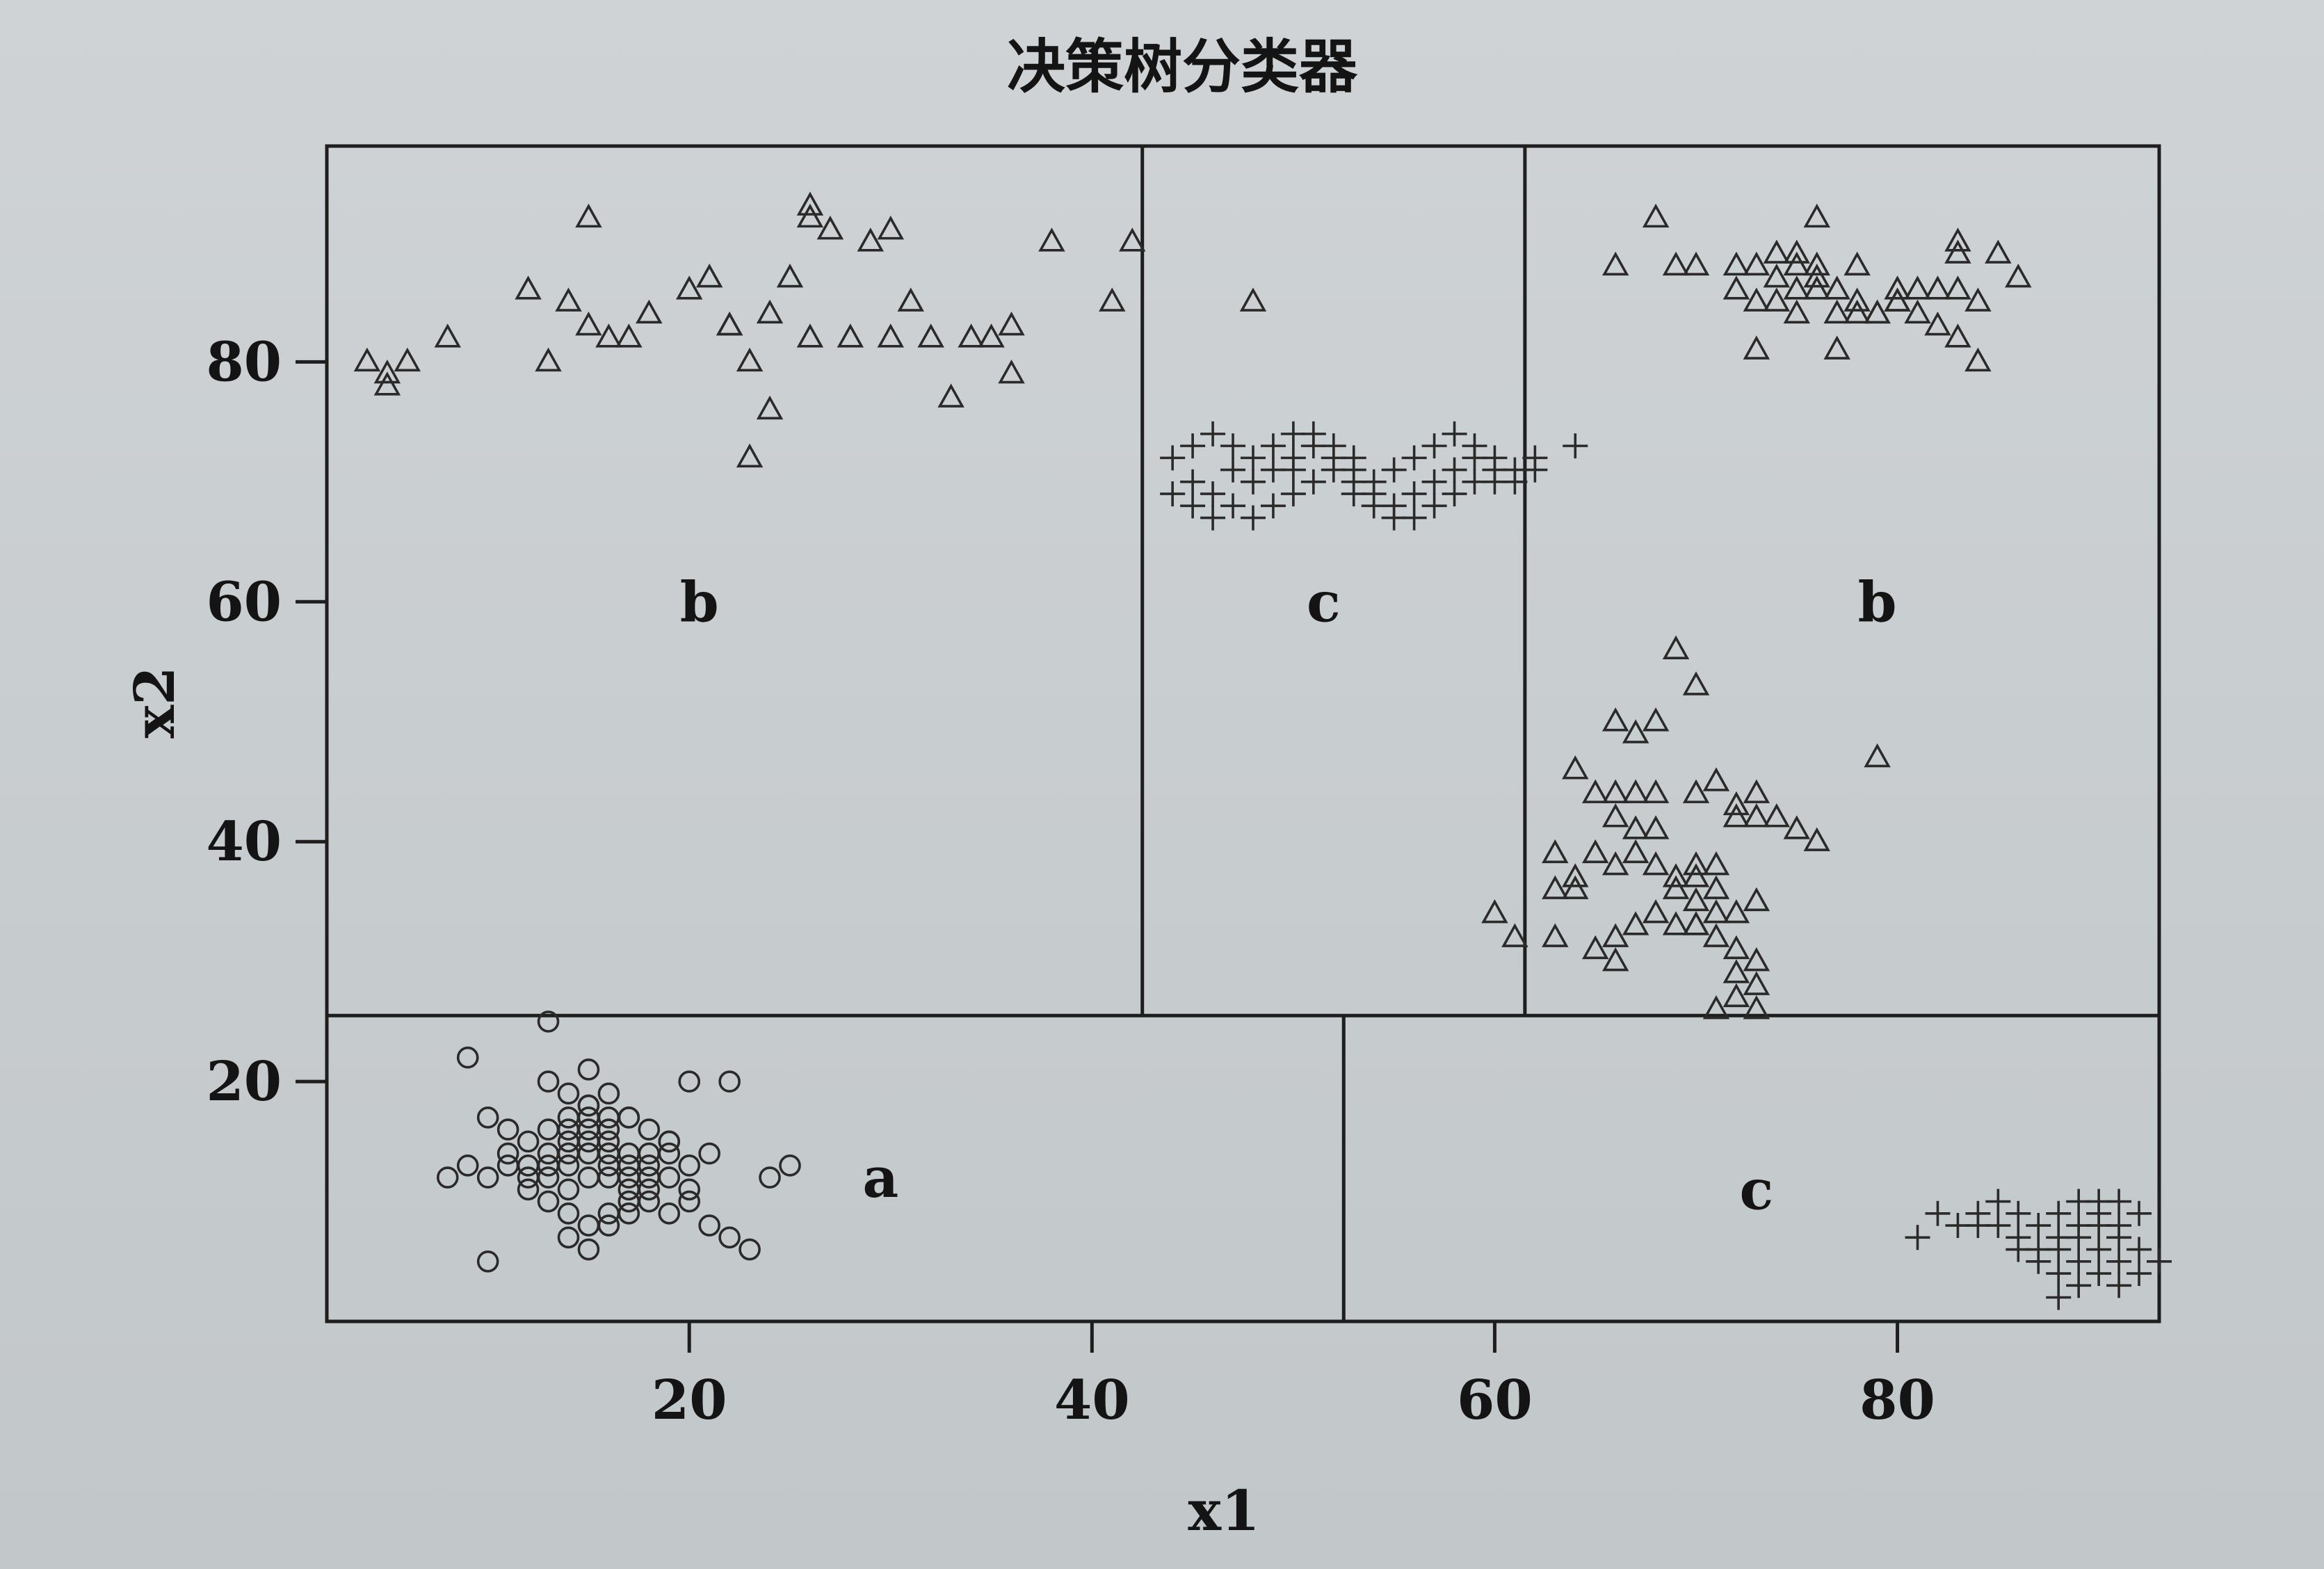  Describe the element at coordinates (1897, 1400) in the screenshot. I see `x-tick-label: 80` at that location.